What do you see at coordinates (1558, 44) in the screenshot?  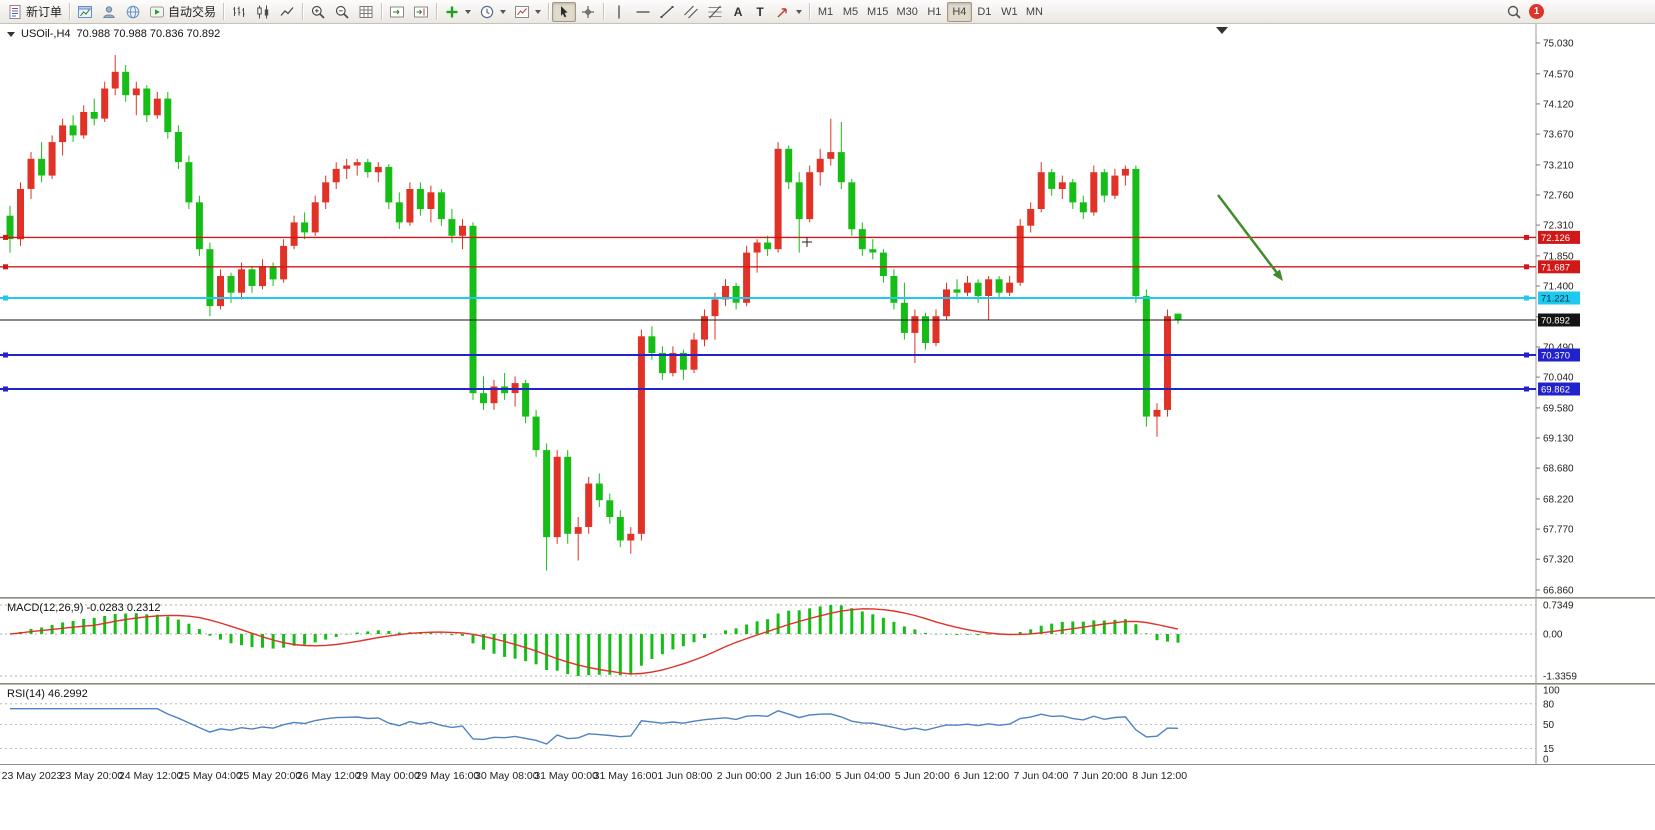 I see `svg-text: 75.030` at bounding box center [1558, 44].